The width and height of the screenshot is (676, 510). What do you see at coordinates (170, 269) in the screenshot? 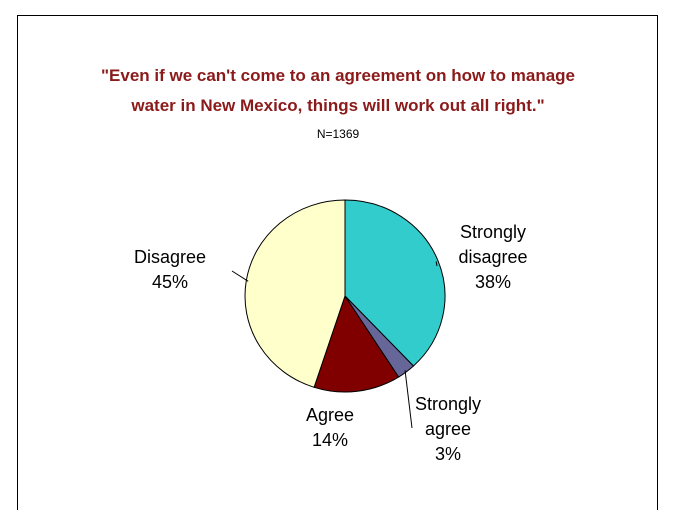
I see `slice-label-disagree: Disagree 45%` at bounding box center [170, 269].